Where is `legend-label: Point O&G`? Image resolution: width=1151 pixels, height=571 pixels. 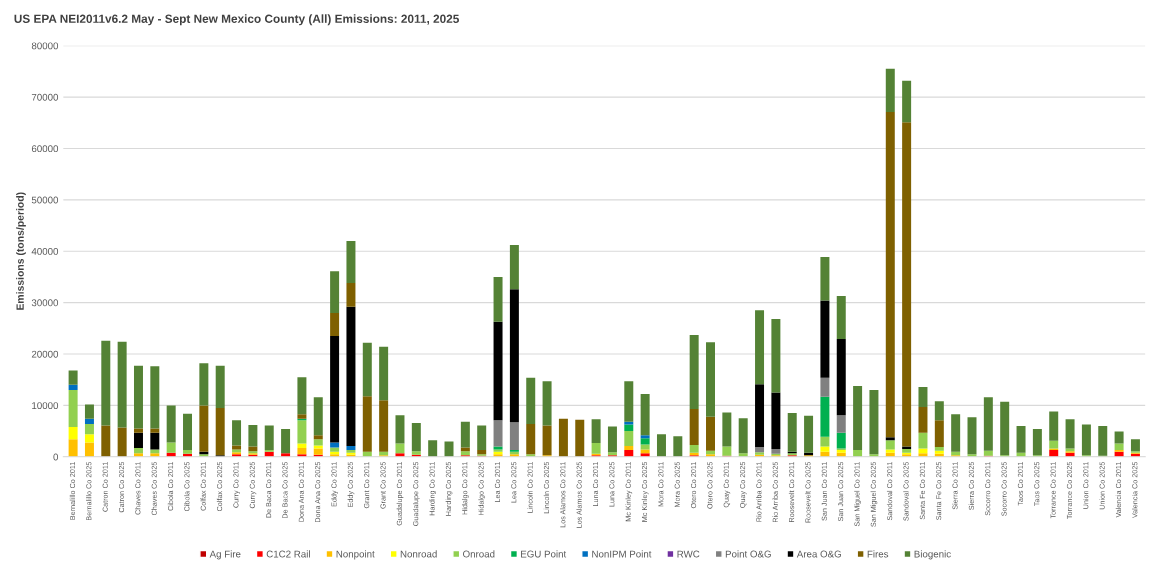
legend-label: Point O&G is located at coordinates (748, 554).